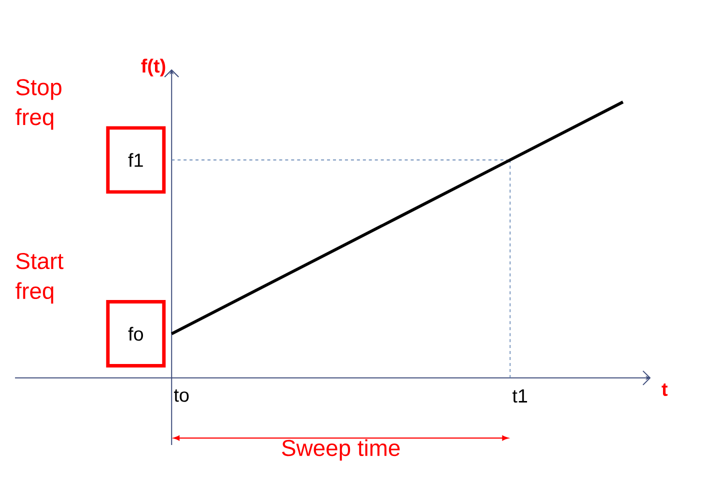  Describe the element at coordinates (341, 450) in the screenshot. I see `text: Sweep time` at that location.